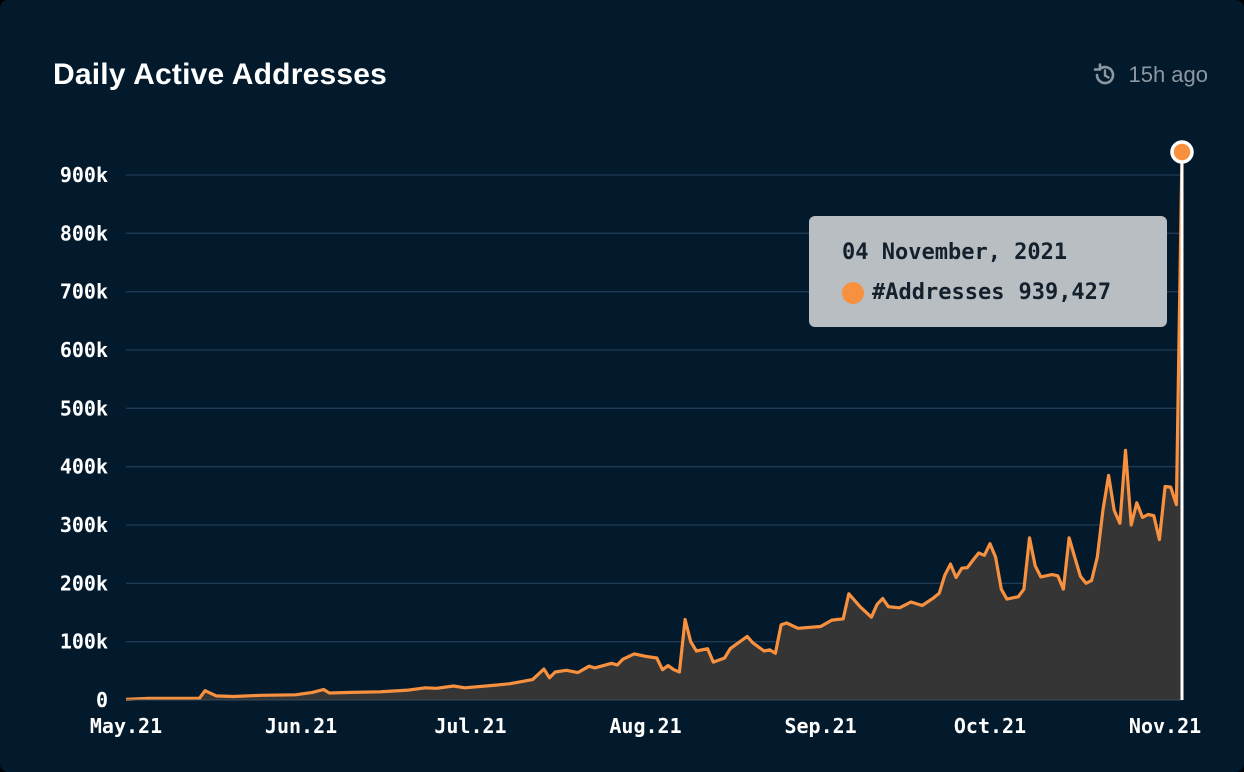 Image resolution: width=1244 pixels, height=772 pixels. I want to click on y-tick-label: 800k, so click(84, 233).